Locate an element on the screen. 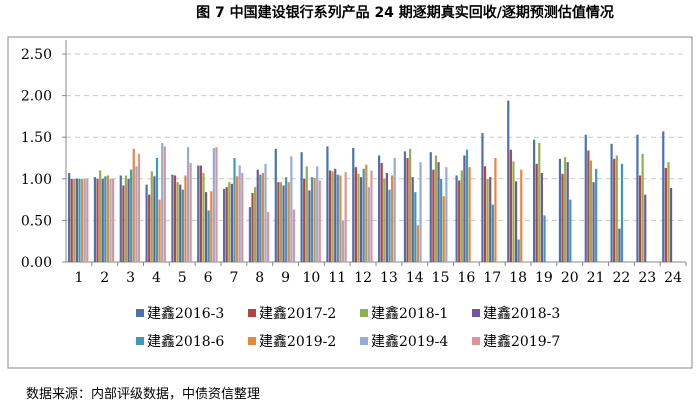 This screenshot has height=403, width=700. bar-建鑫2018-6-11 is located at coordinates (337, 218).